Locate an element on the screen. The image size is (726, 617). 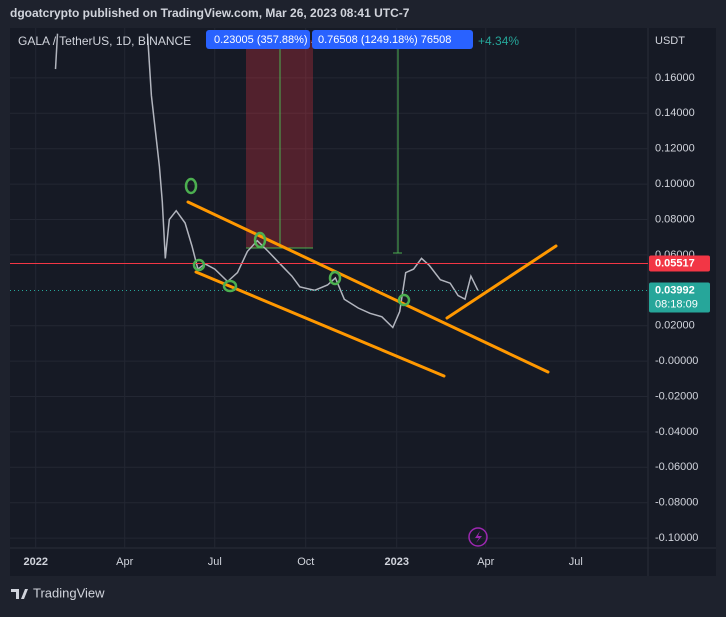
logo-icon is located at coordinates (19, 594).